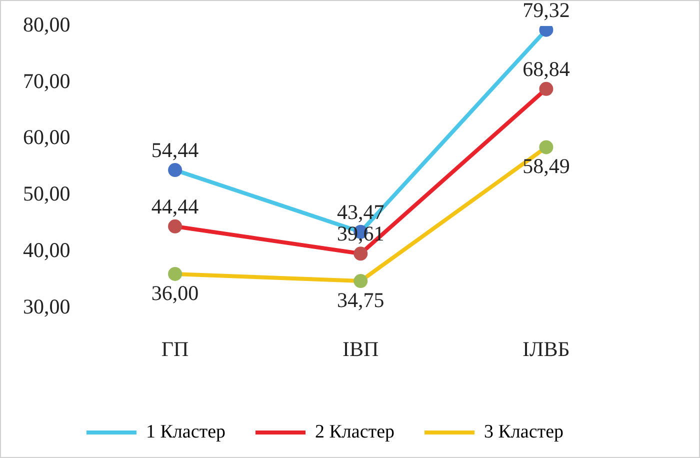 This screenshot has height=458, width=700. I want to click on data-label: 58,49, so click(546, 166).